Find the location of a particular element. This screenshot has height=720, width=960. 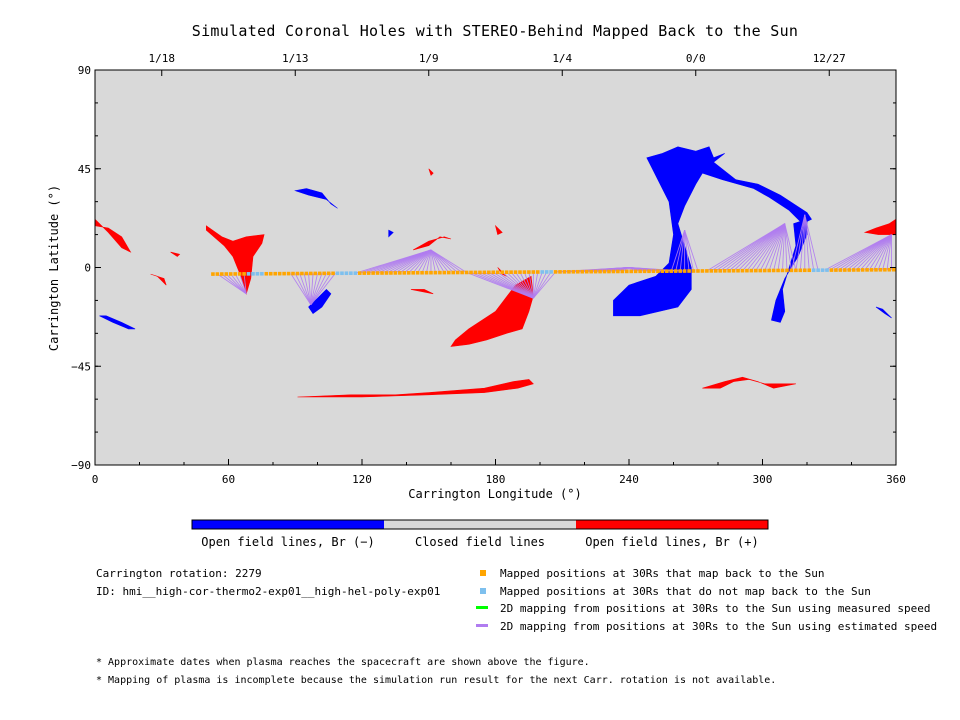

top-date-label: 12/27 is located at coordinates (829, 58).